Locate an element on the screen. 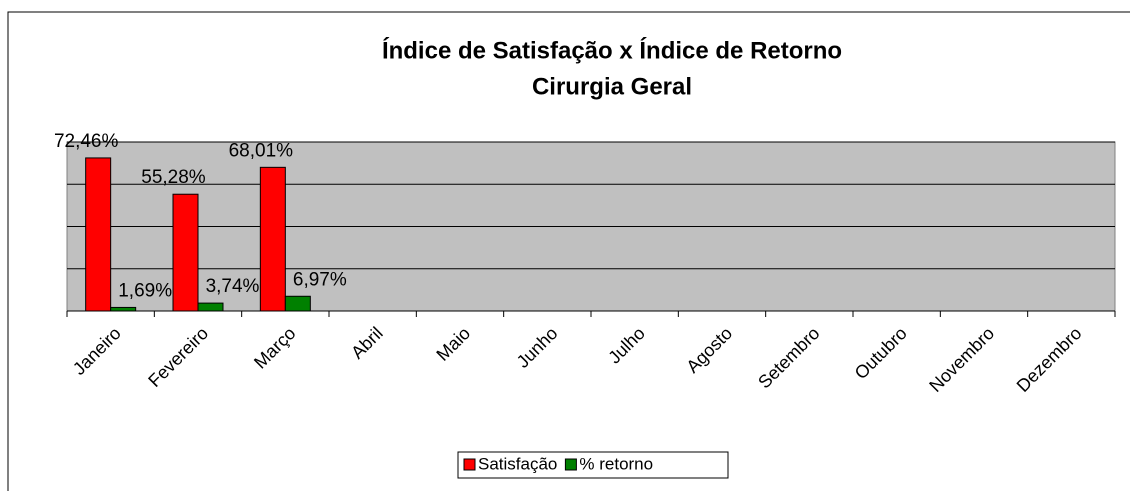  legend-label: Satisfação is located at coordinates (517, 463).